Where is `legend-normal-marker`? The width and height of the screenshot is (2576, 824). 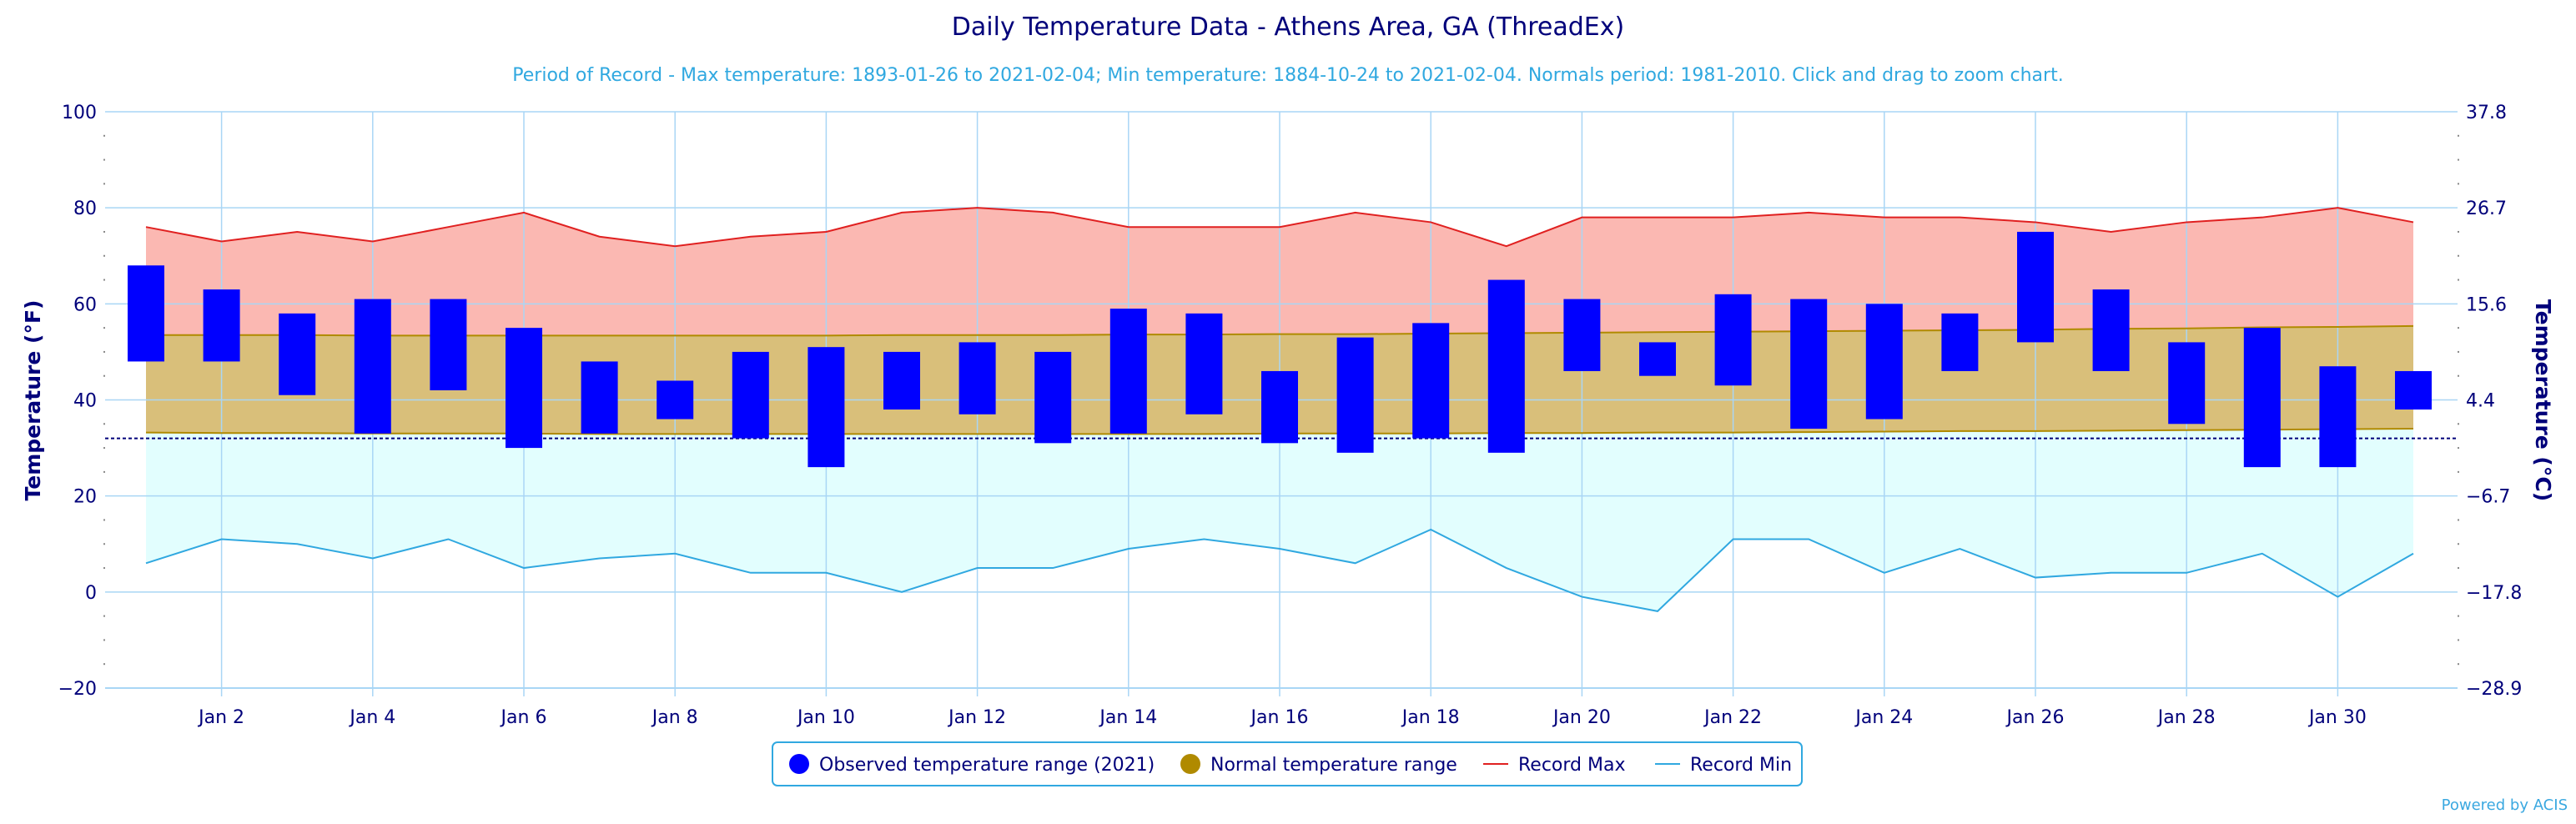
legend-normal-marker is located at coordinates (1190, 764).